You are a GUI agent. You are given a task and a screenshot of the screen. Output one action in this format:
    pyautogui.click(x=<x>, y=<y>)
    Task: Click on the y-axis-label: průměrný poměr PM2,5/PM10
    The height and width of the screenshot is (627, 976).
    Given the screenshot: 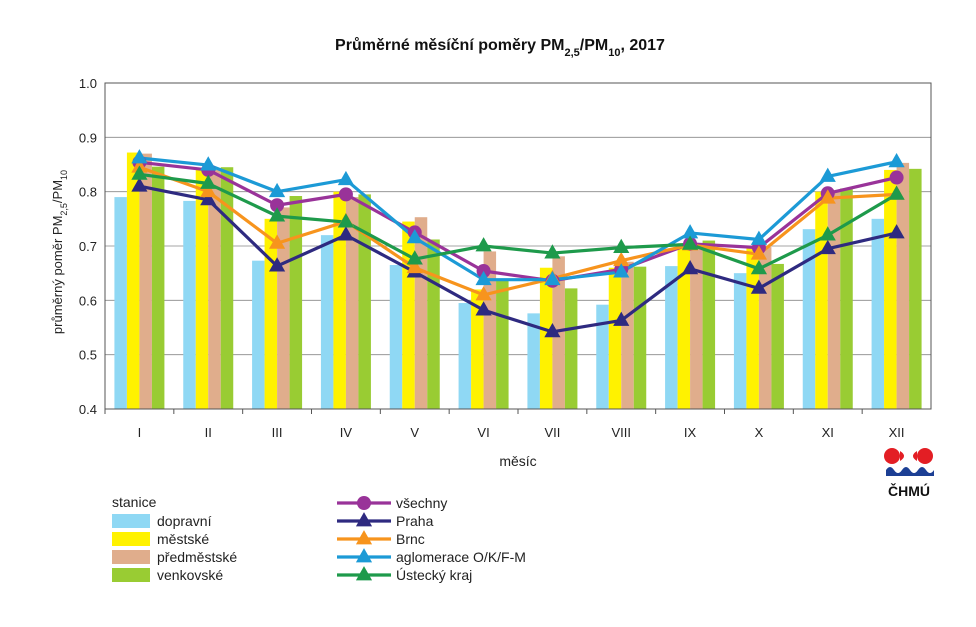 What is the action you would take?
    pyautogui.click(x=59, y=252)
    